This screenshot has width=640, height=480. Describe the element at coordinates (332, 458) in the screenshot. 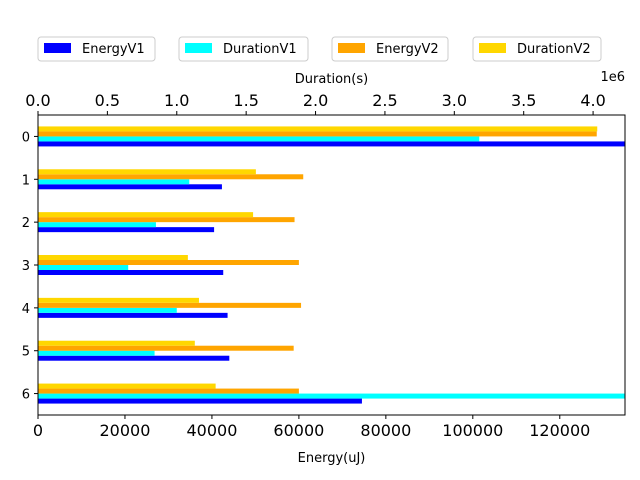

I see `x-bottom-axis-label: Energy(uJ)` at that location.